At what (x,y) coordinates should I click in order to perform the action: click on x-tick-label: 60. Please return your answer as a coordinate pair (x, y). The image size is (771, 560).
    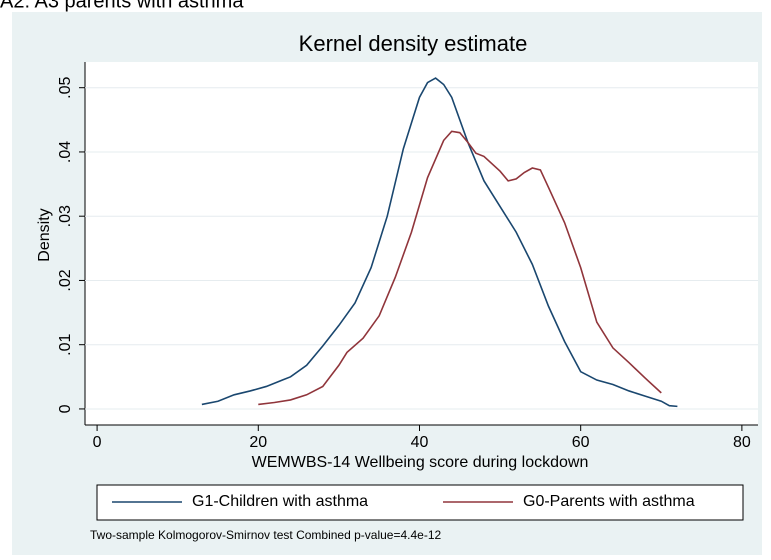
    Looking at the image, I should click on (581, 442).